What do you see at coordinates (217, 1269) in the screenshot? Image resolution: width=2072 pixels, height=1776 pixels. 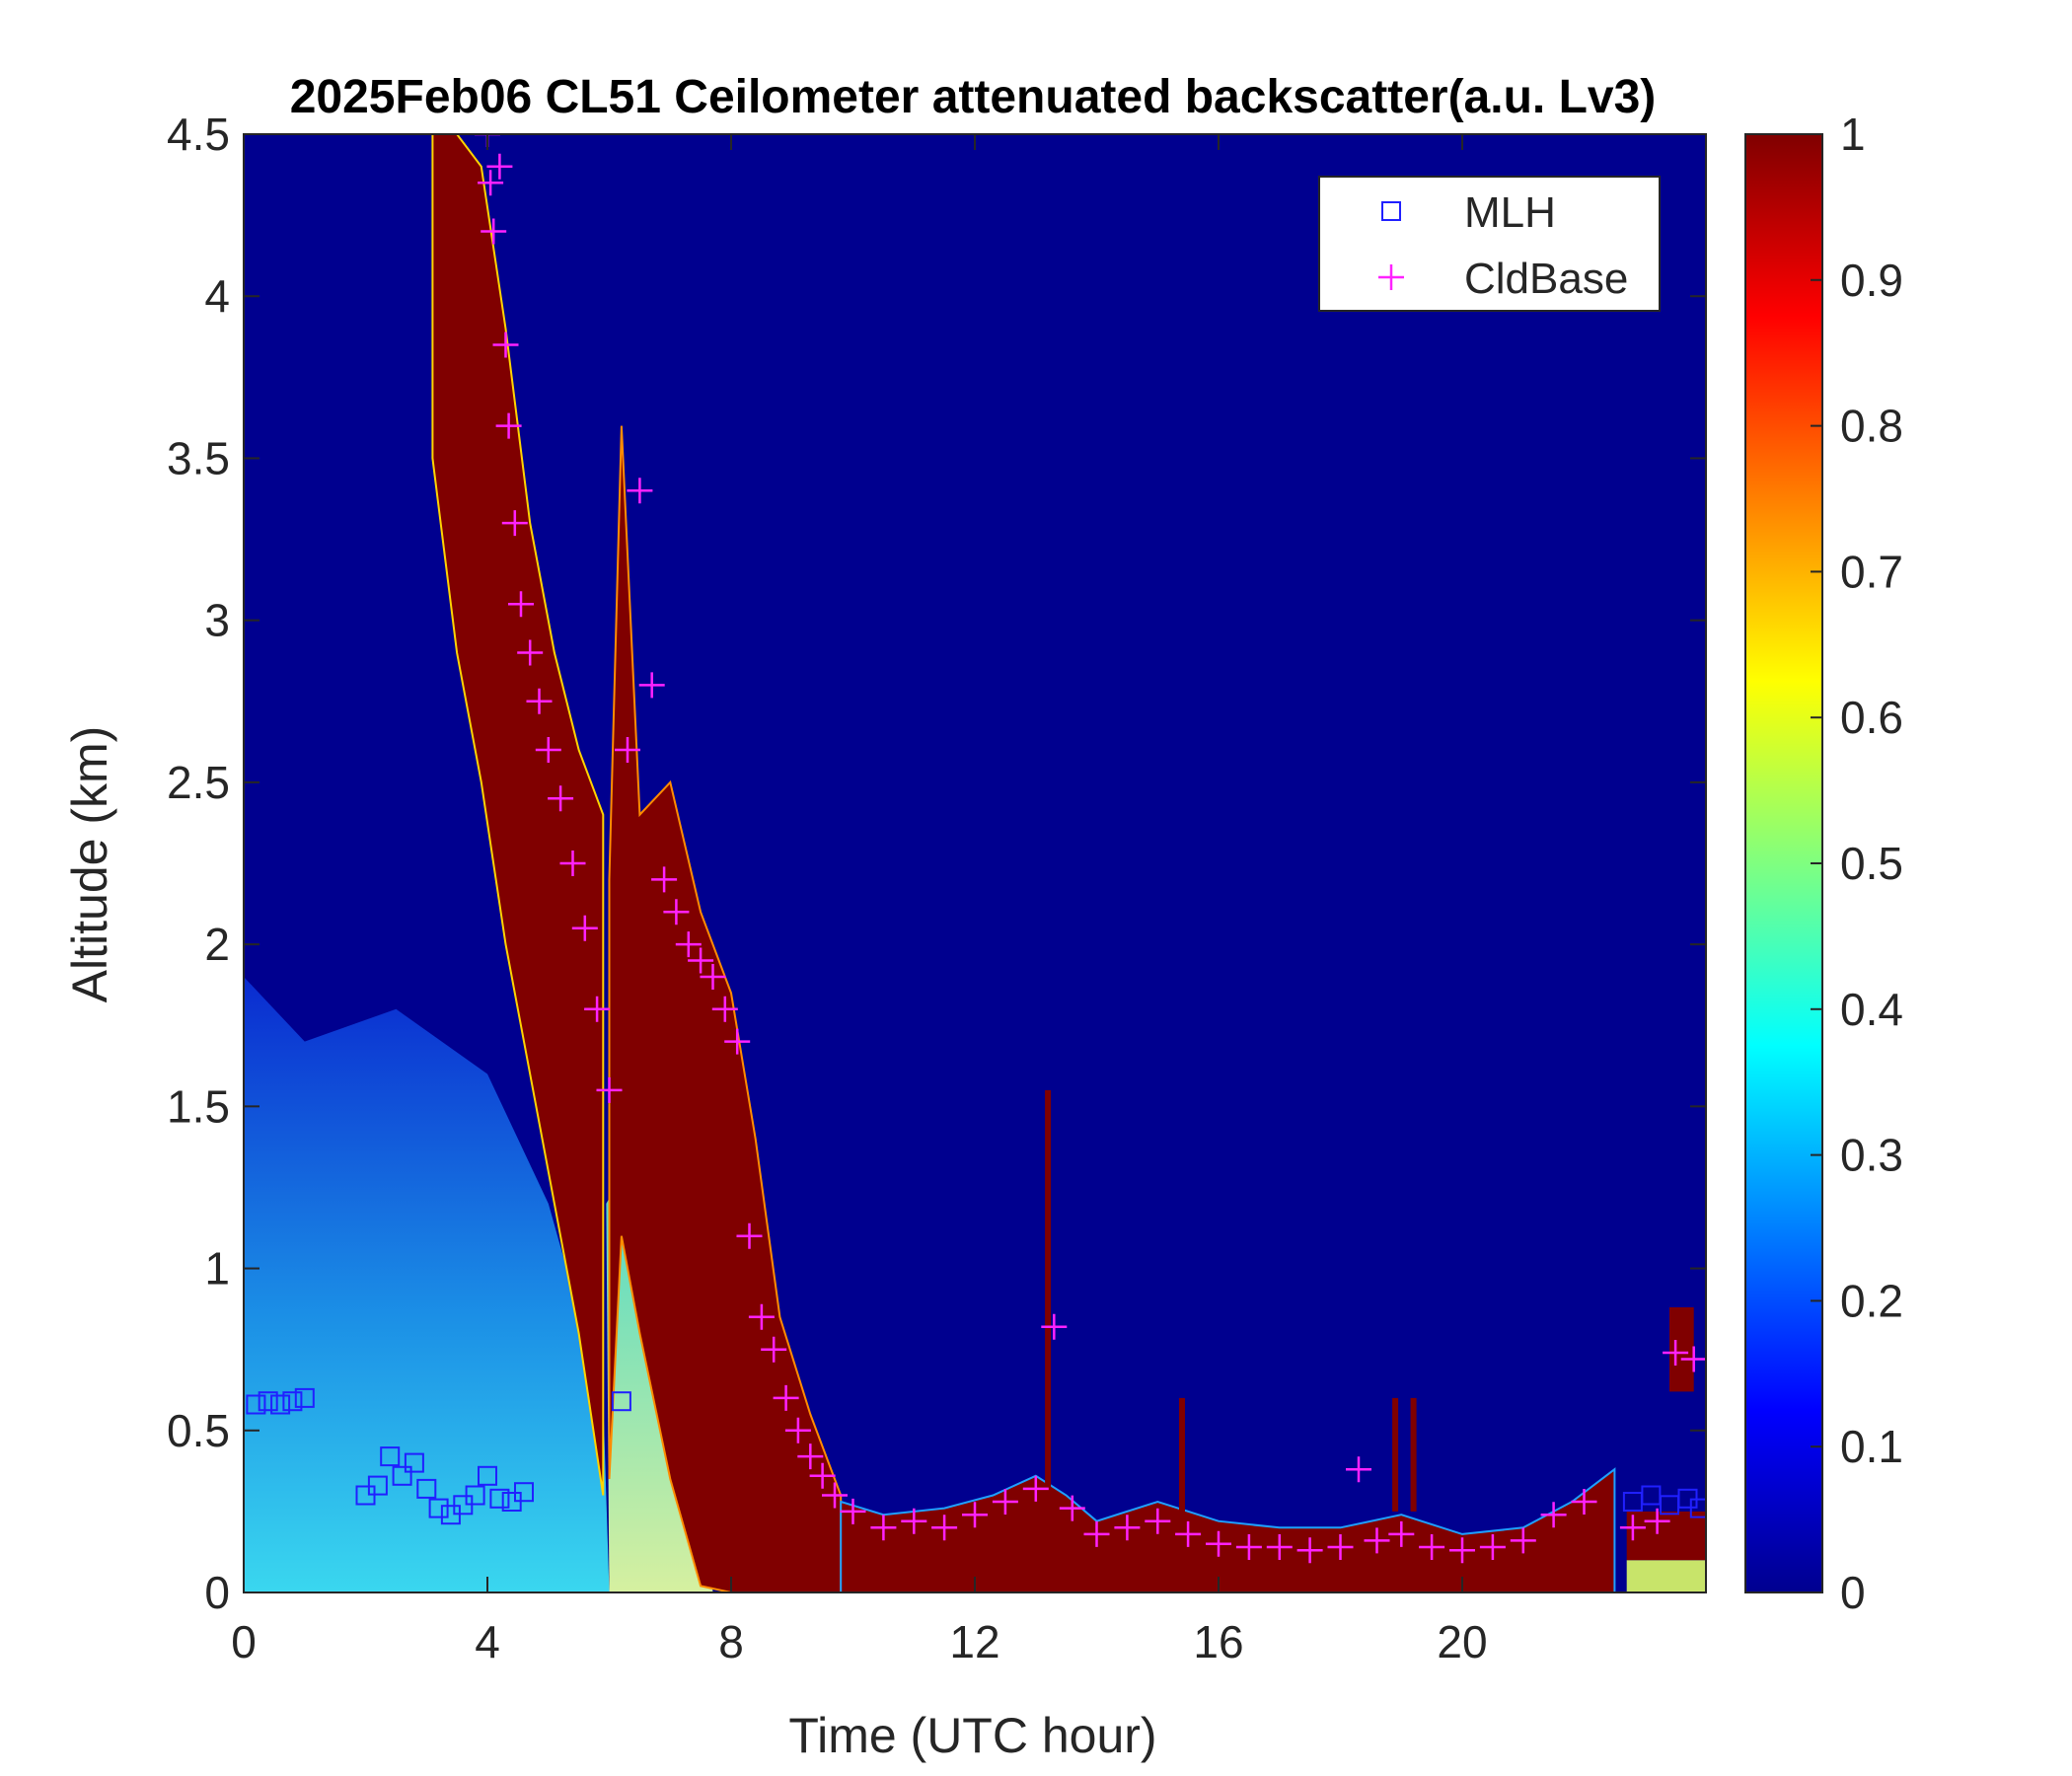 I see `y-tick-label: 1` at bounding box center [217, 1269].